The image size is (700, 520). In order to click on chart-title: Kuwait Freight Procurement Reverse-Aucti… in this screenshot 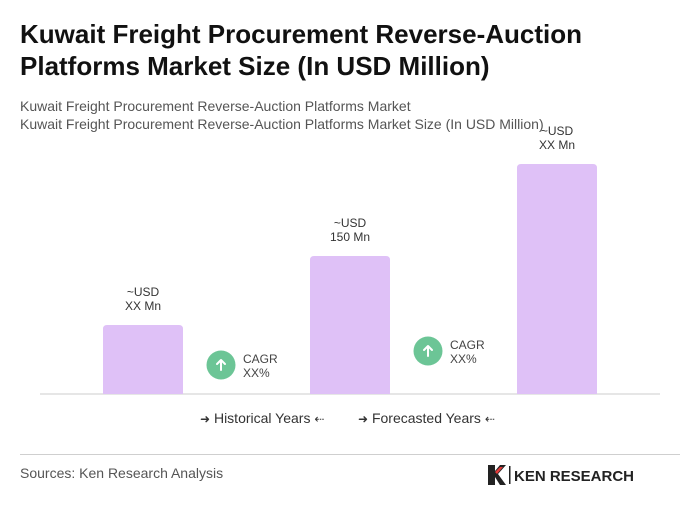, I will do `click(301, 50)`.